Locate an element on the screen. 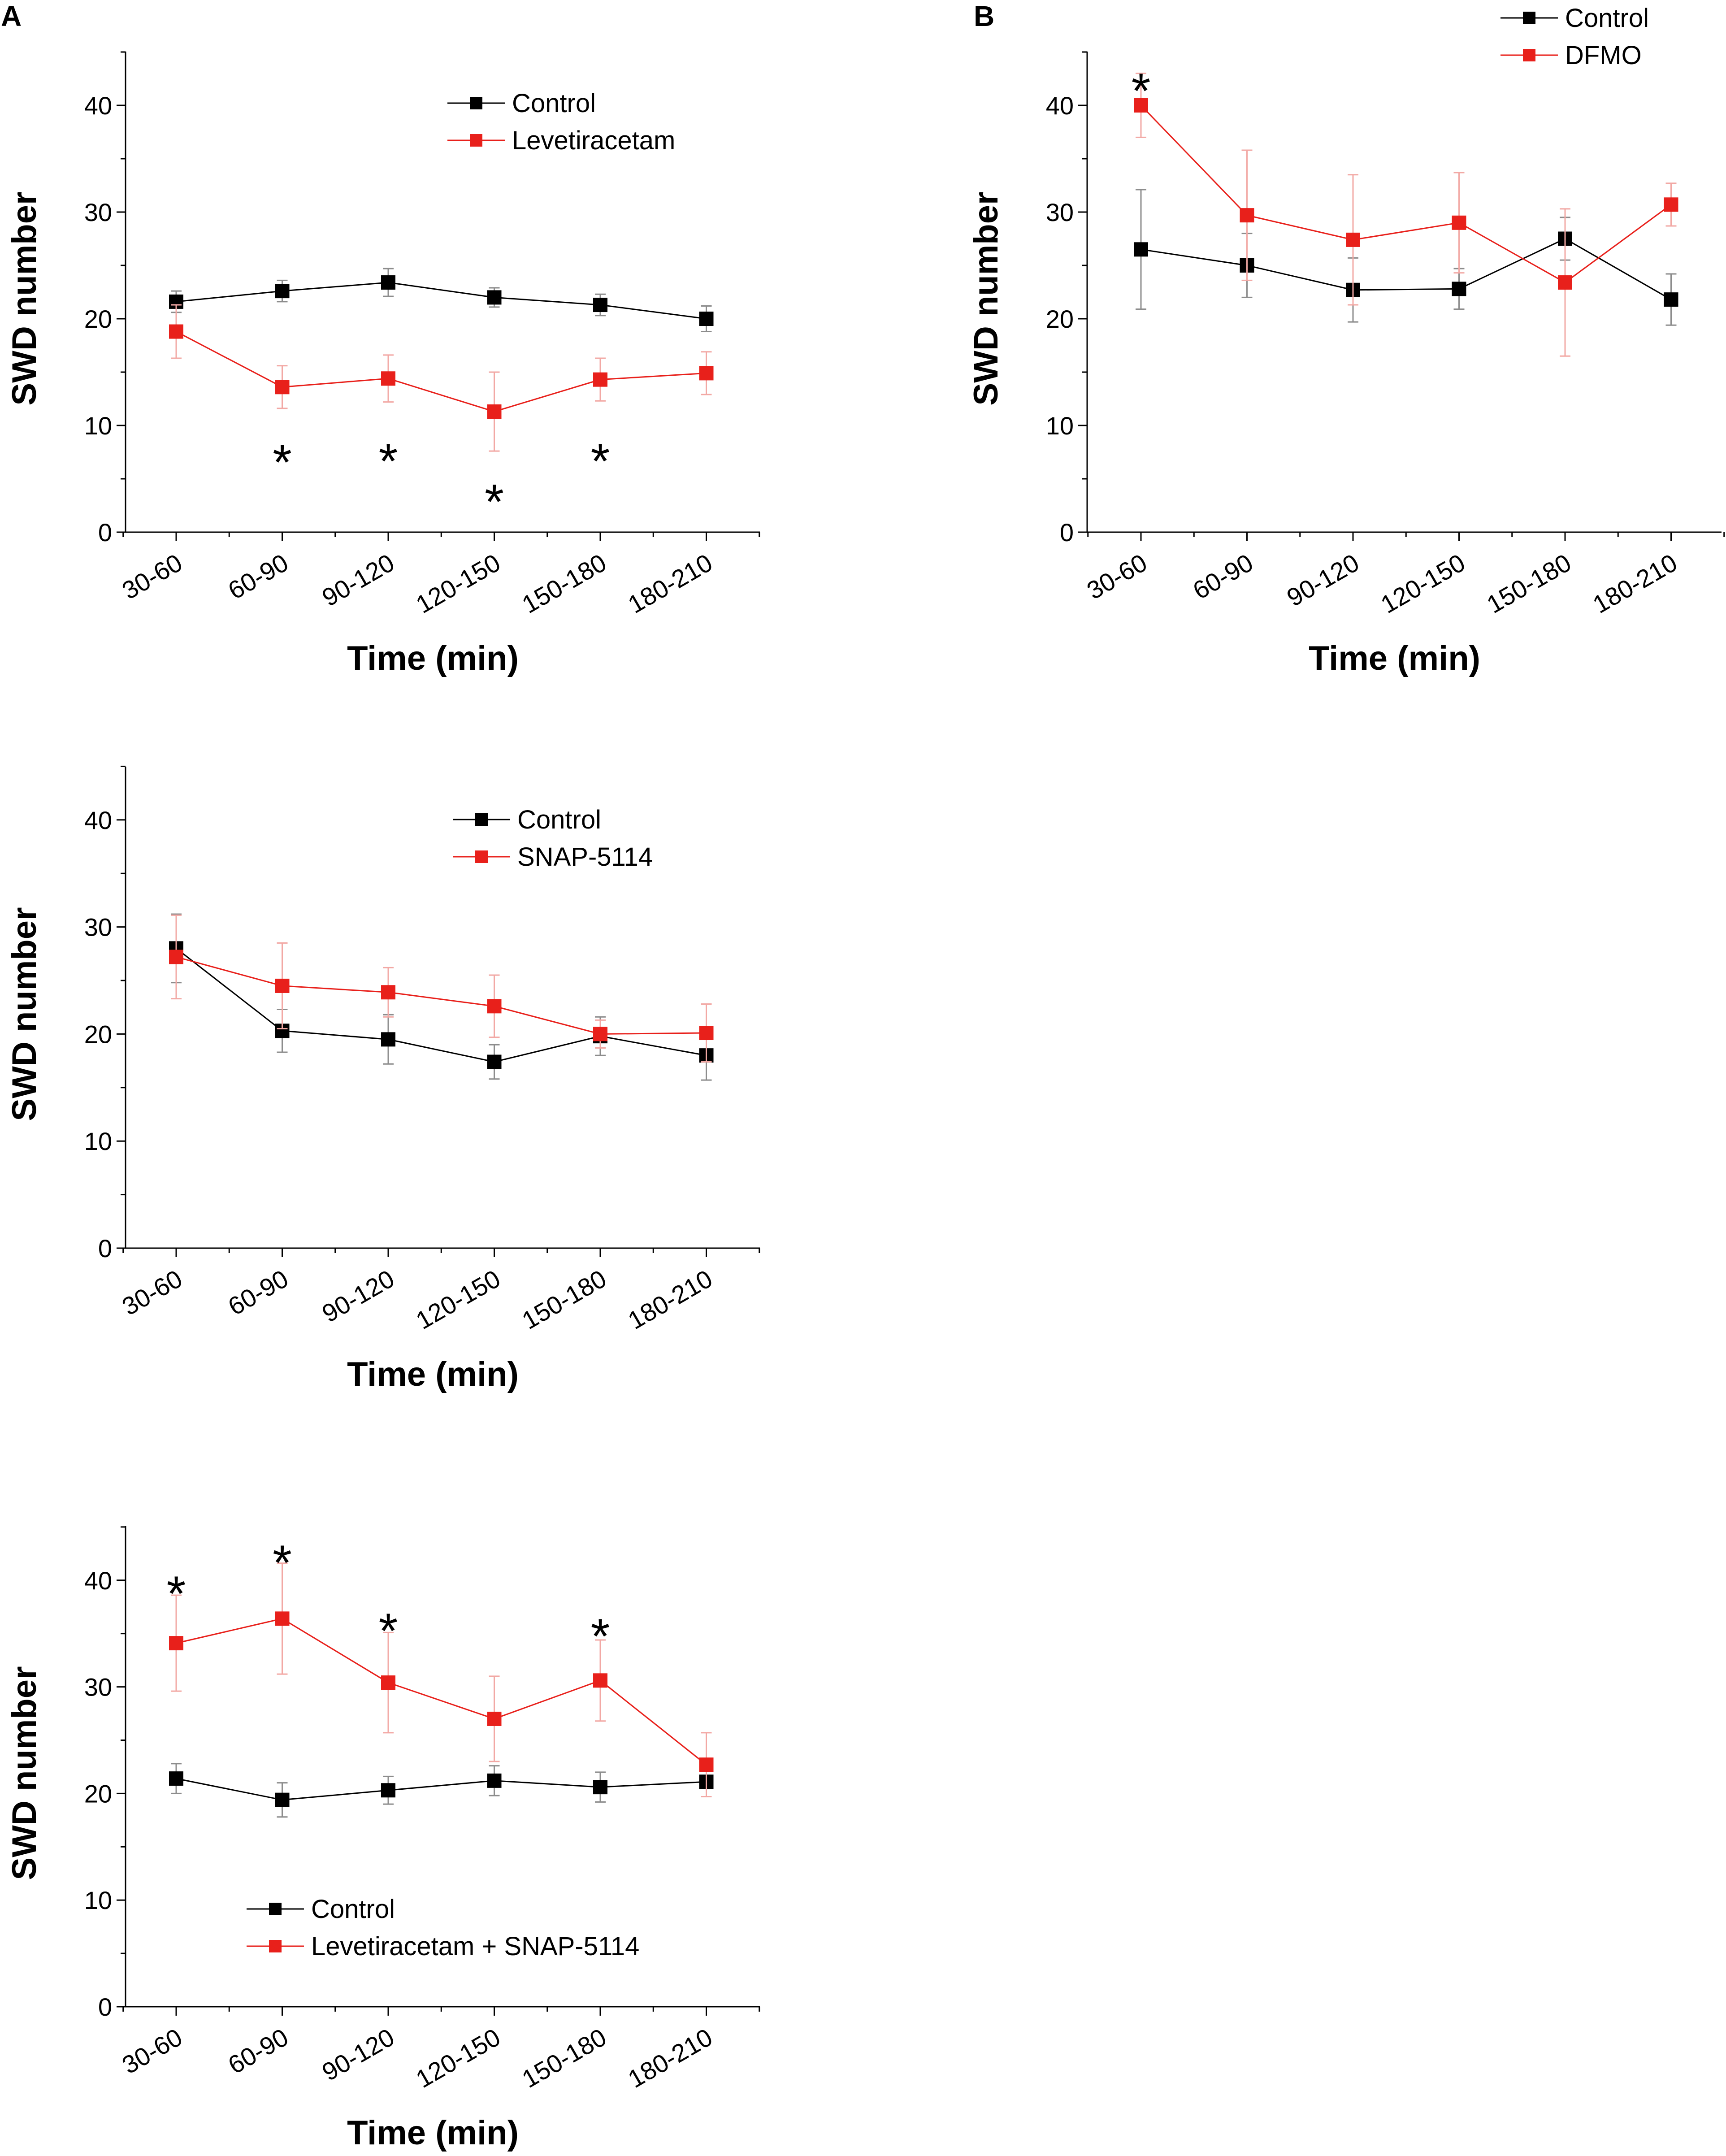  legend-entry: Levetiracetam is located at coordinates (561, 140).